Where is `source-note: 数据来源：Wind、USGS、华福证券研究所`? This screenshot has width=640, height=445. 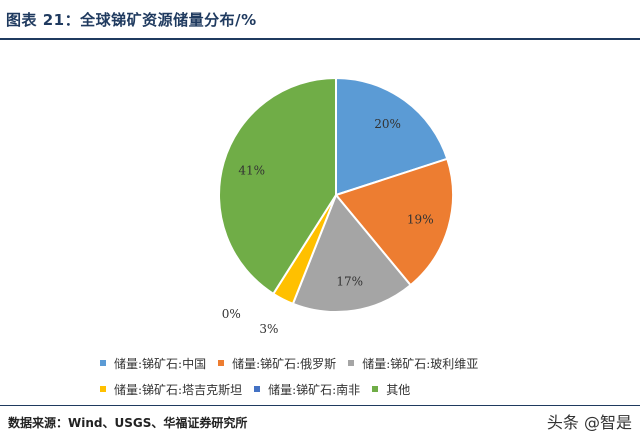 source-note: 数据来源：Wind、USGS、华福证券研究所 is located at coordinates (128, 423).